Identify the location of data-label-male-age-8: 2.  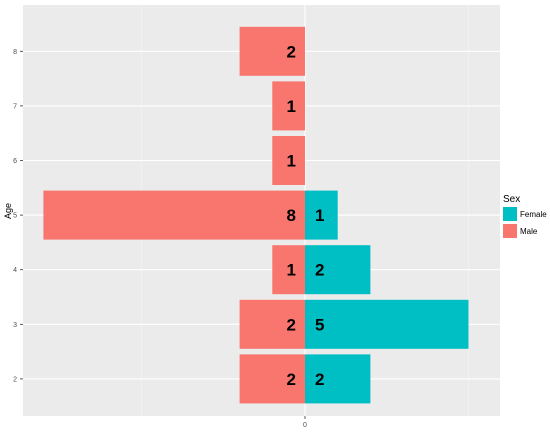
(291, 51).